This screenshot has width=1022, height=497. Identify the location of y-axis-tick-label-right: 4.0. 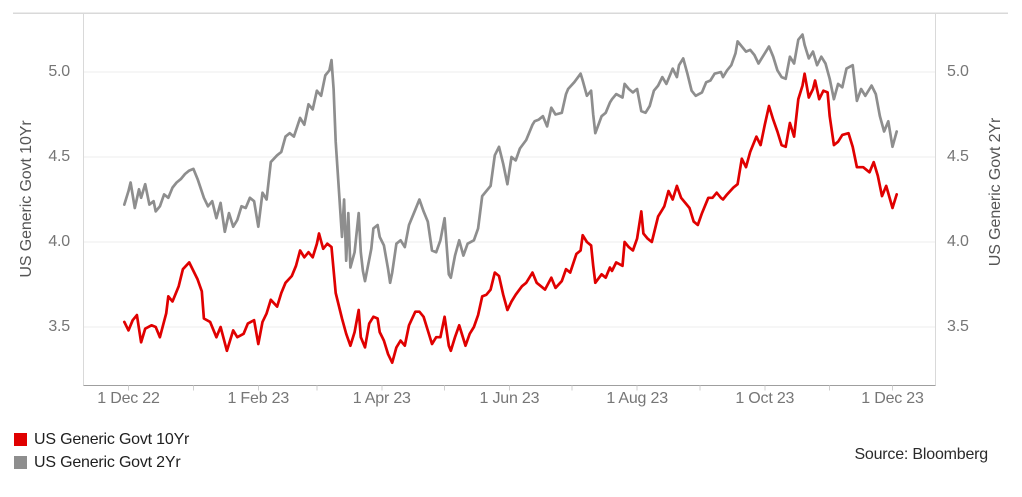
(958, 241).